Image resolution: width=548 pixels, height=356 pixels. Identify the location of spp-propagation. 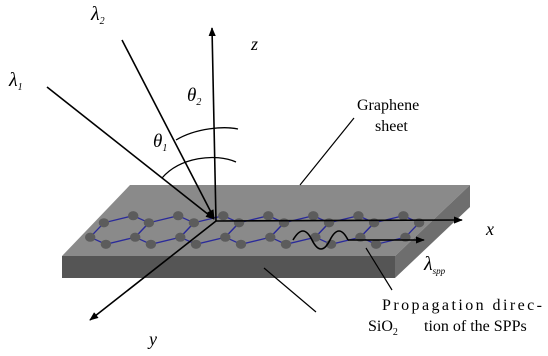
(358, 240).